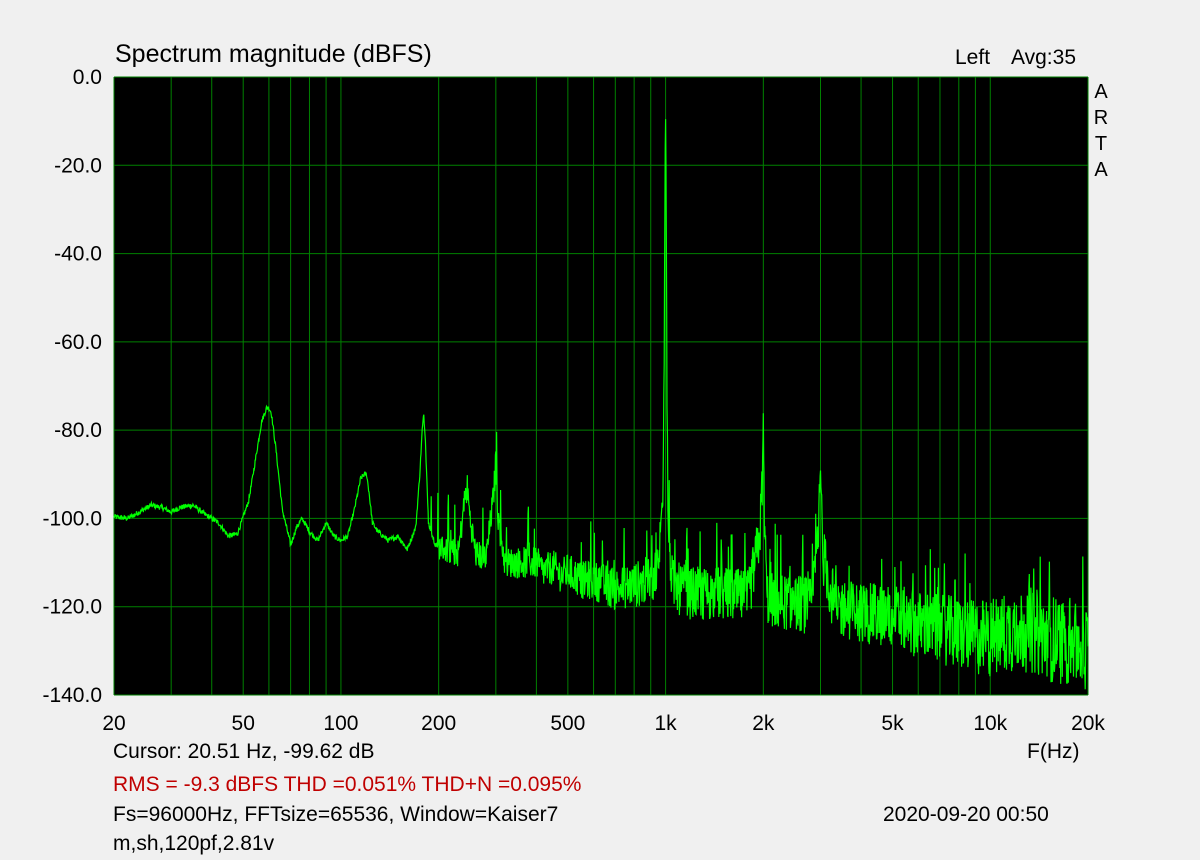 The height and width of the screenshot is (860, 1200). What do you see at coordinates (603, 723) in the screenshot?
I see `x-axis-ticks: 20 50 100 200 500 1k 2k 5k 10k 20k` at bounding box center [603, 723].